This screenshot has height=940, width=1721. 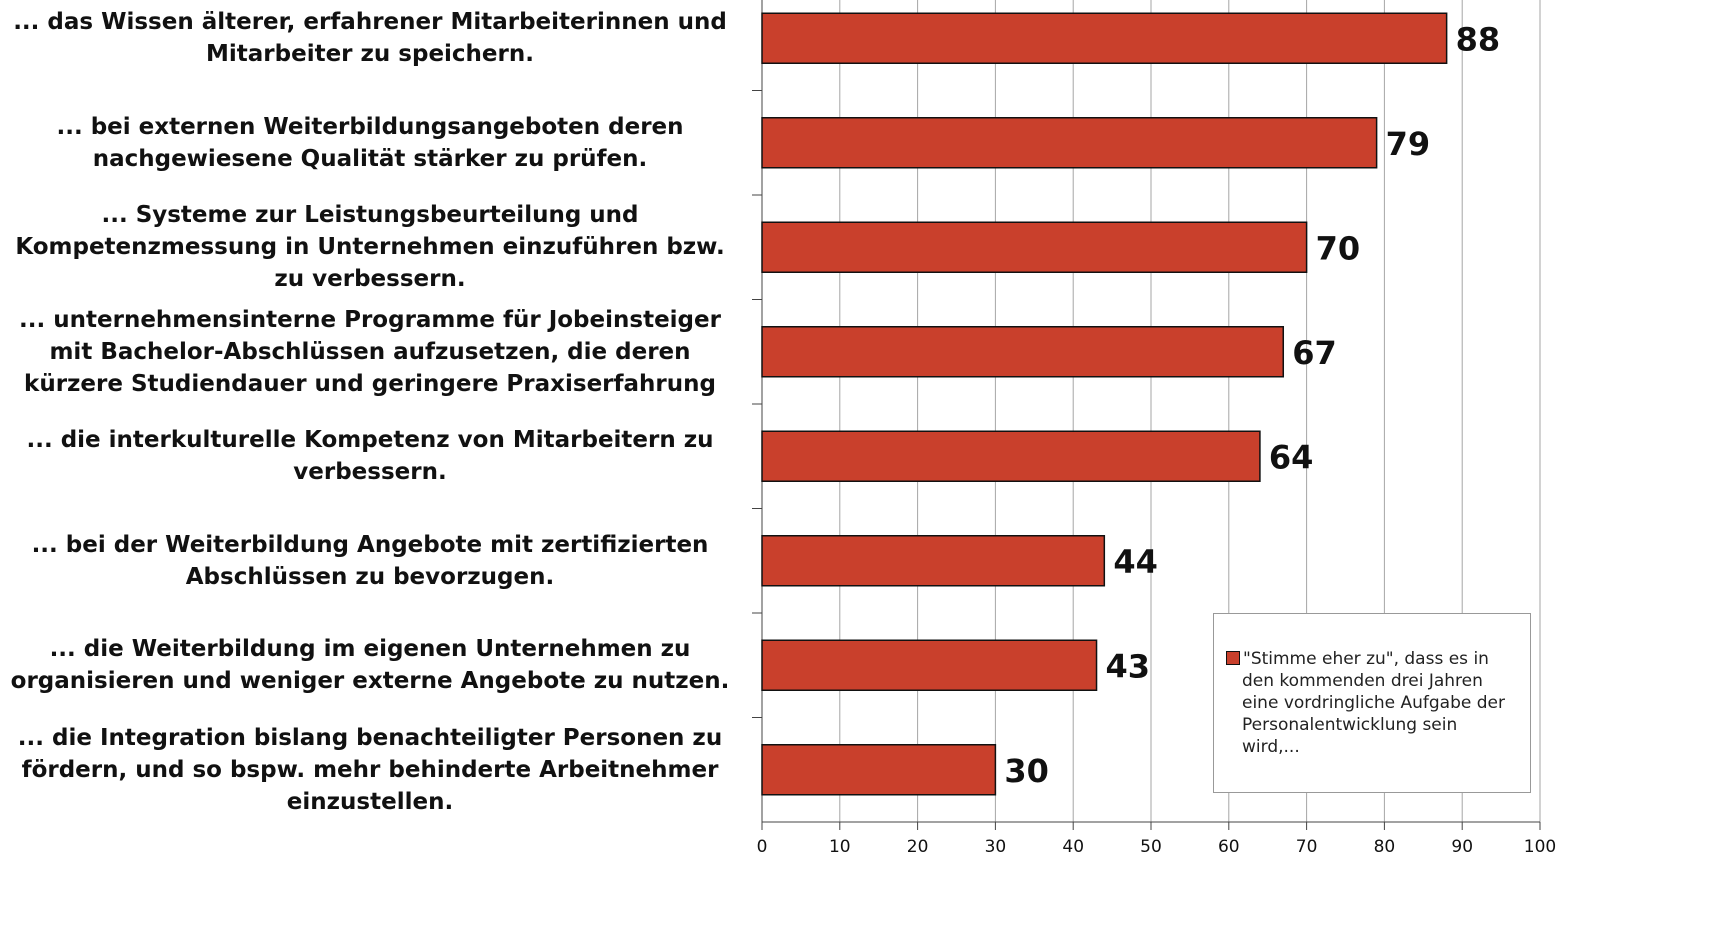 I want to click on data-label: 88, so click(x=1478, y=39).